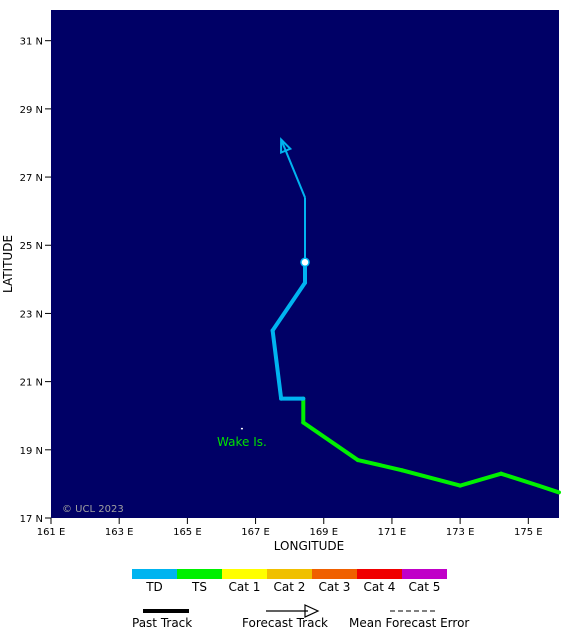  I want to click on legend-label: TS, so click(199, 587).